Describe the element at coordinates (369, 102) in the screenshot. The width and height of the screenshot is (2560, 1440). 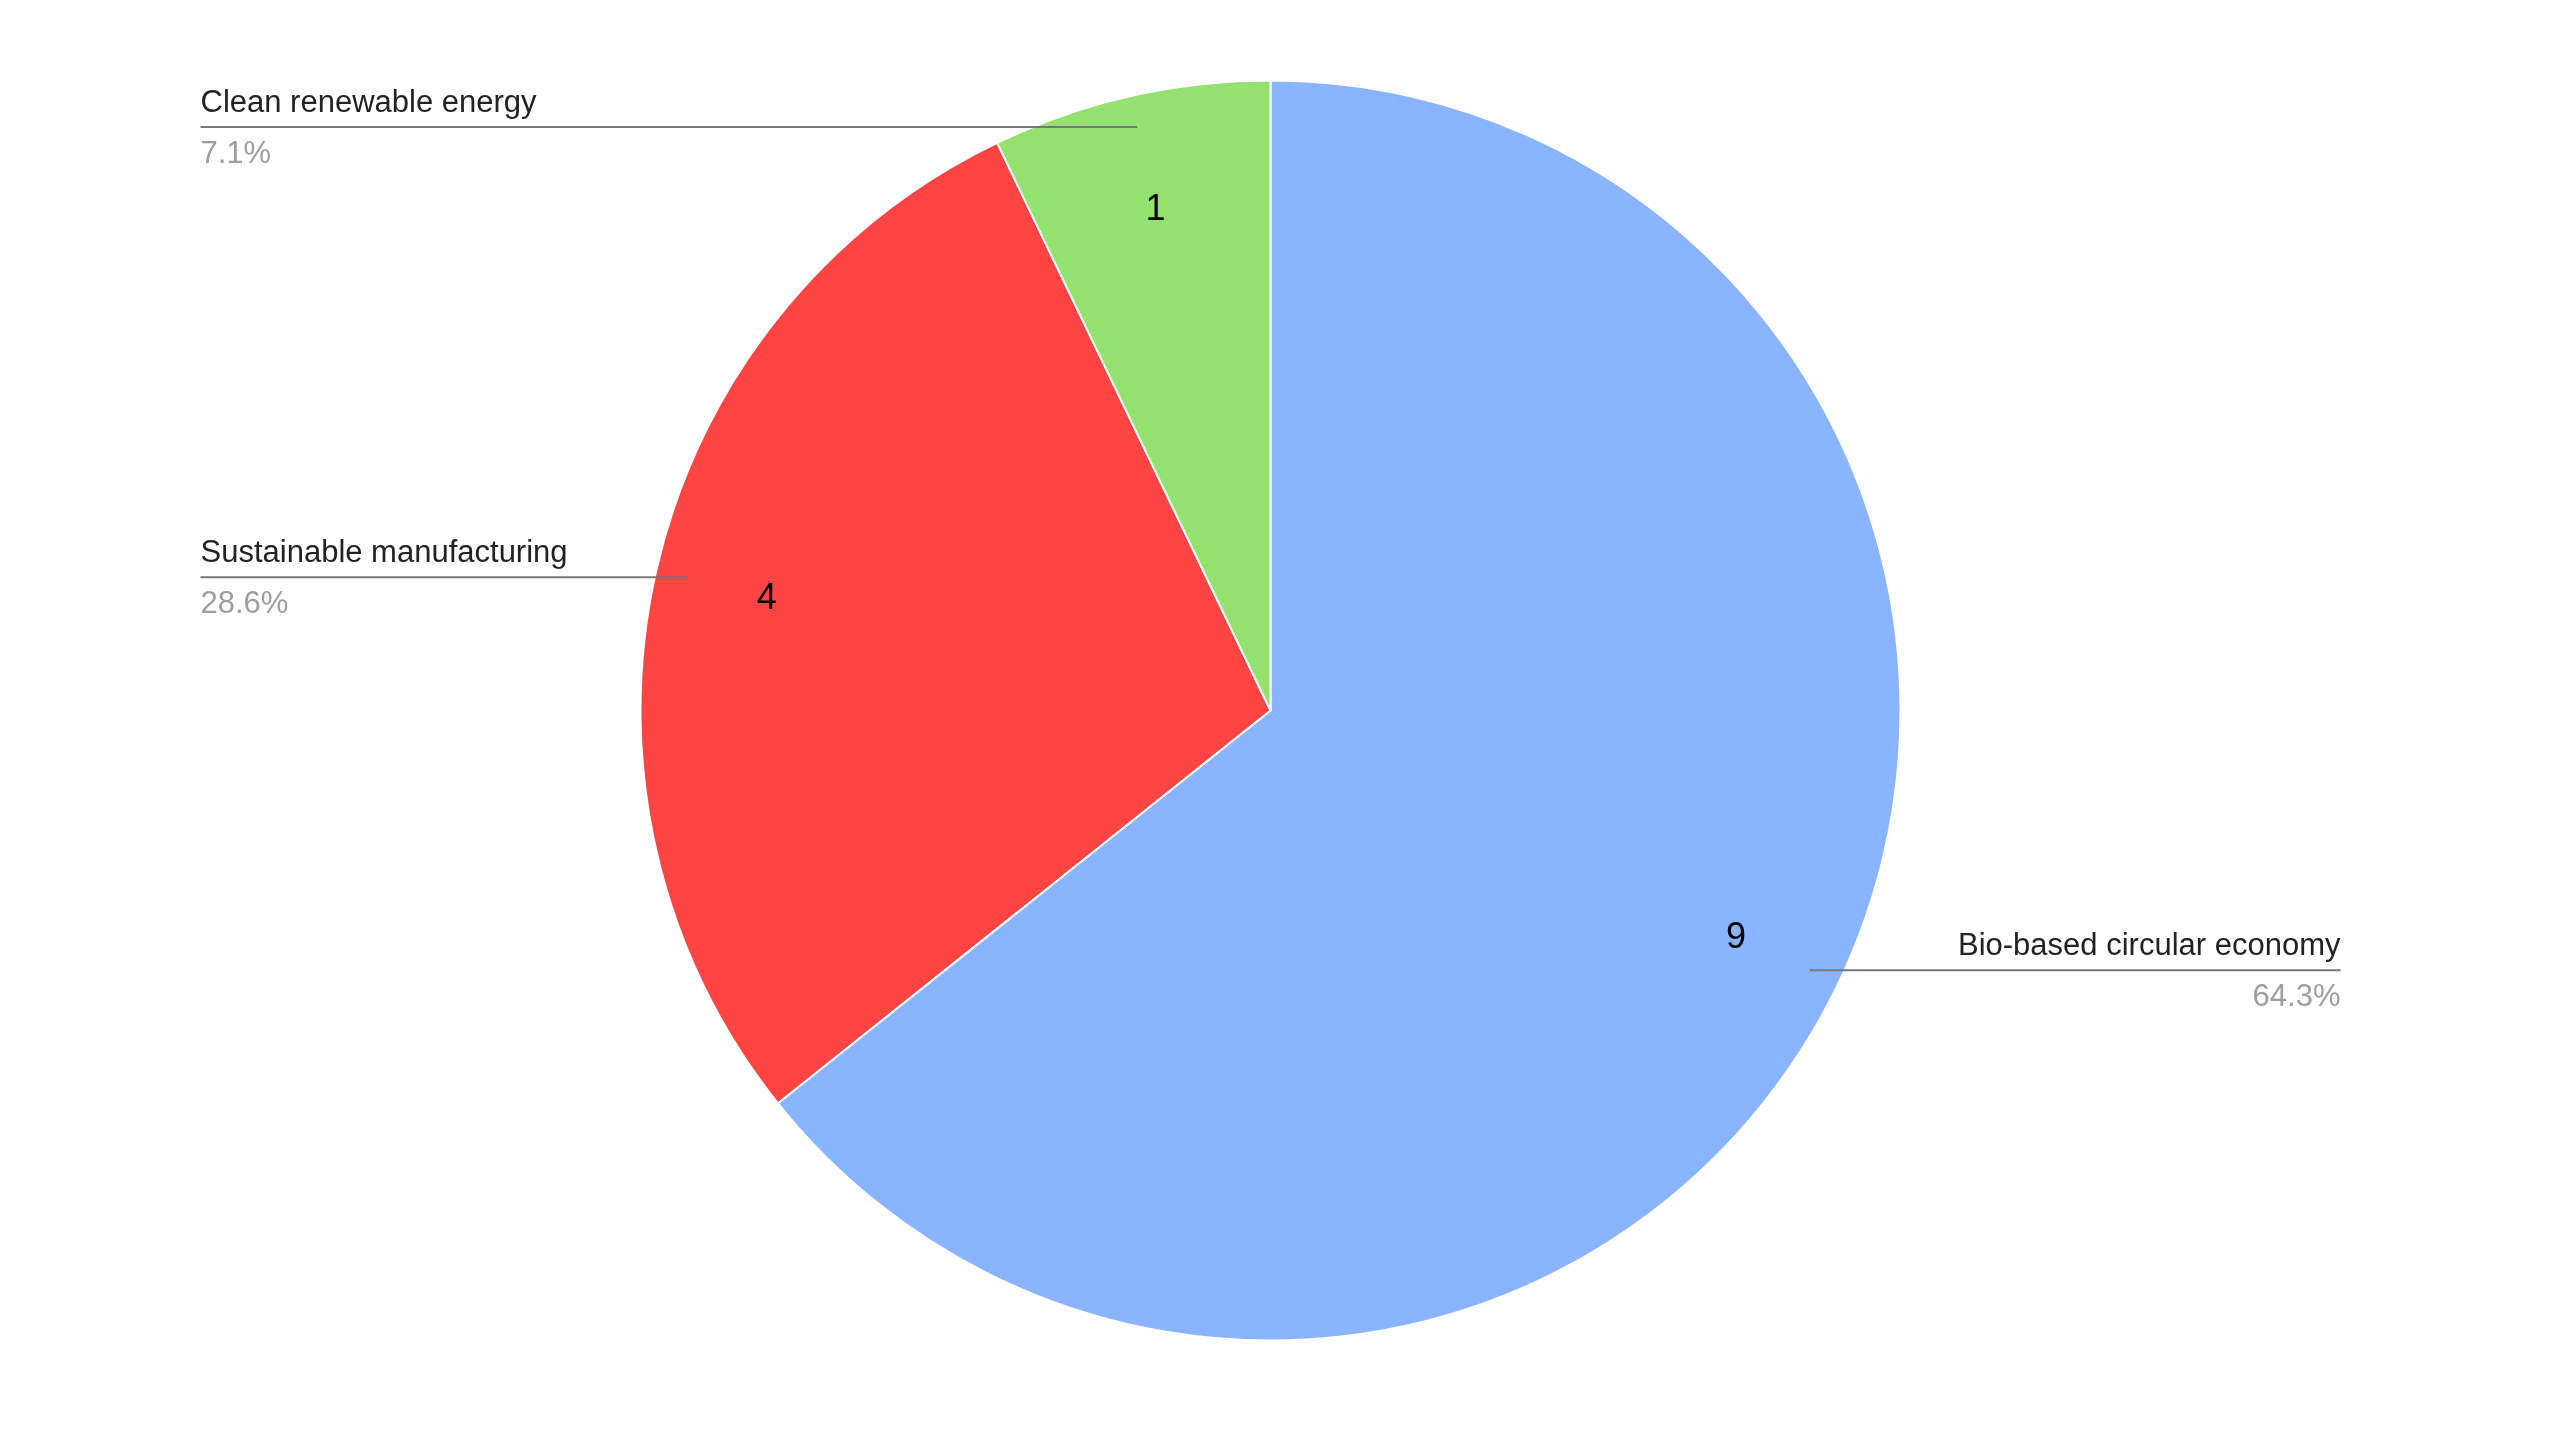
I see `slice-label: Clean renewable energy` at that location.